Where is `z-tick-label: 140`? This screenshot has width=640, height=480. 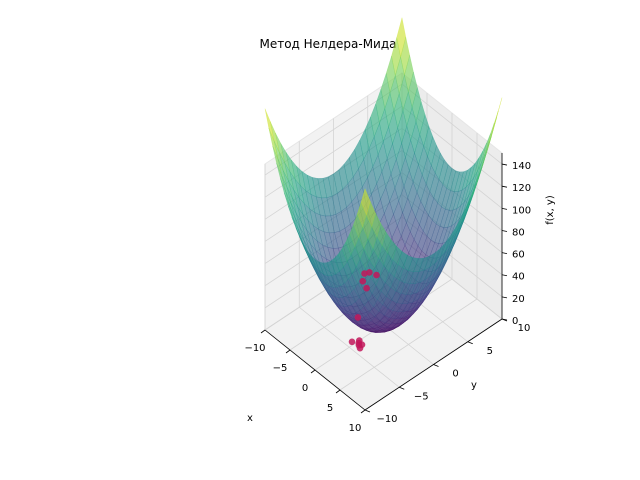 z-tick-label: 140 is located at coordinates (521, 166).